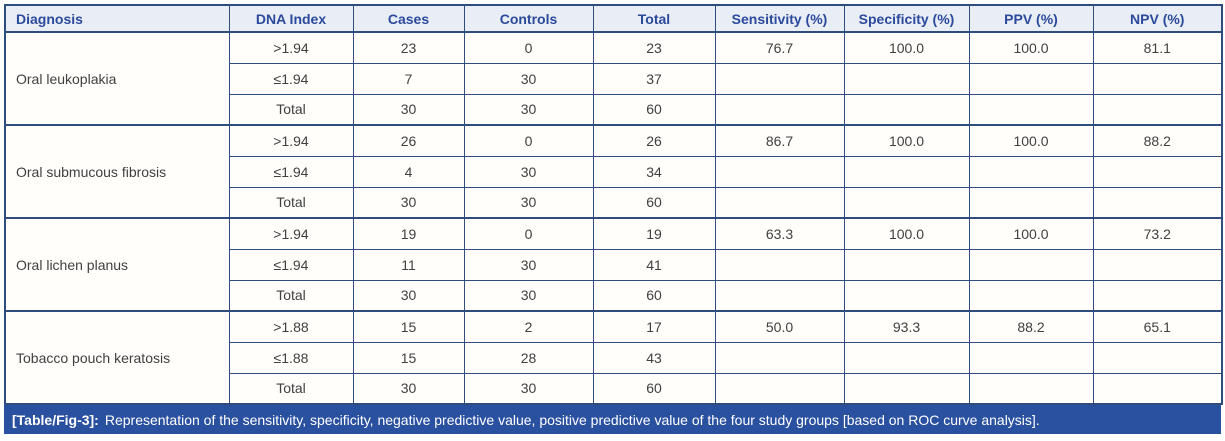  What do you see at coordinates (117, 264) in the screenshot?
I see `diagnosis-cell: Oral lichen planus` at bounding box center [117, 264].